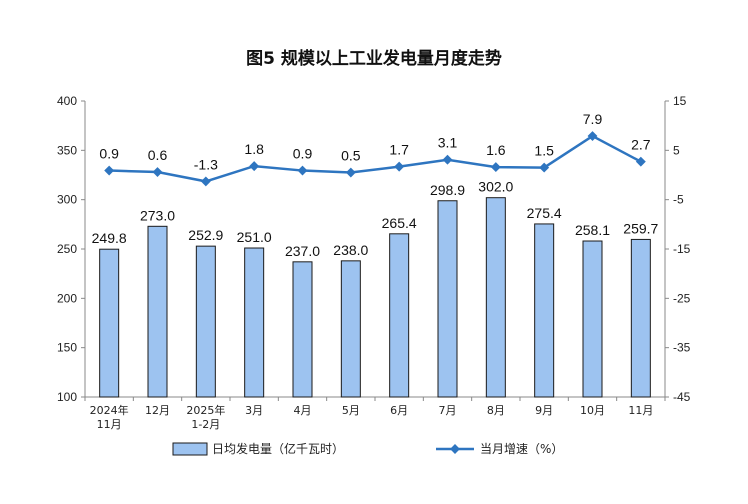 The width and height of the screenshot is (748, 504). Describe the element at coordinates (67, 200) in the screenshot. I see `left-tick-label: 300` at that location.